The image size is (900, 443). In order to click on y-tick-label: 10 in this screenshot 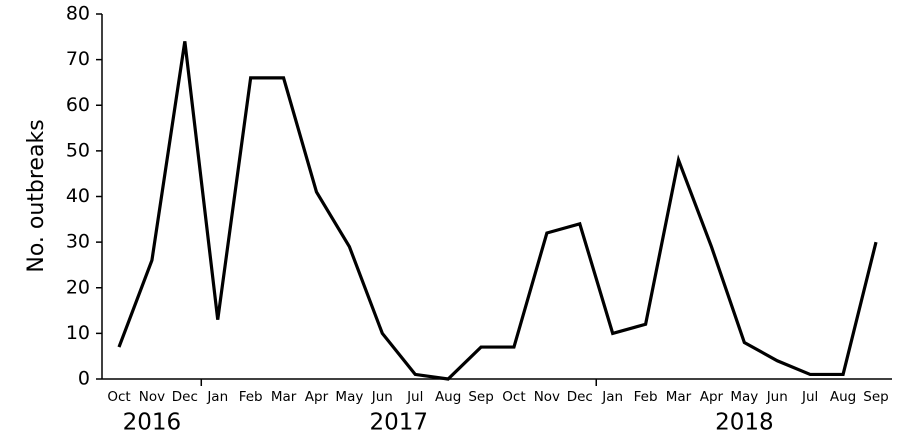, I will do `click(78, 333)`.